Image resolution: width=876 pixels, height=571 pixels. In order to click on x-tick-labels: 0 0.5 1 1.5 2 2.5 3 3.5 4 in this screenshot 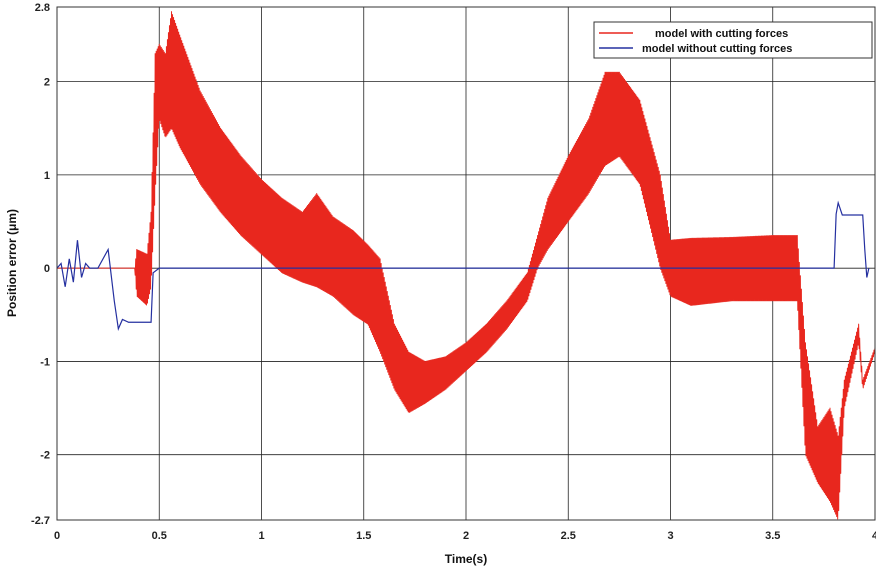, I will do `click(465, 536)`.